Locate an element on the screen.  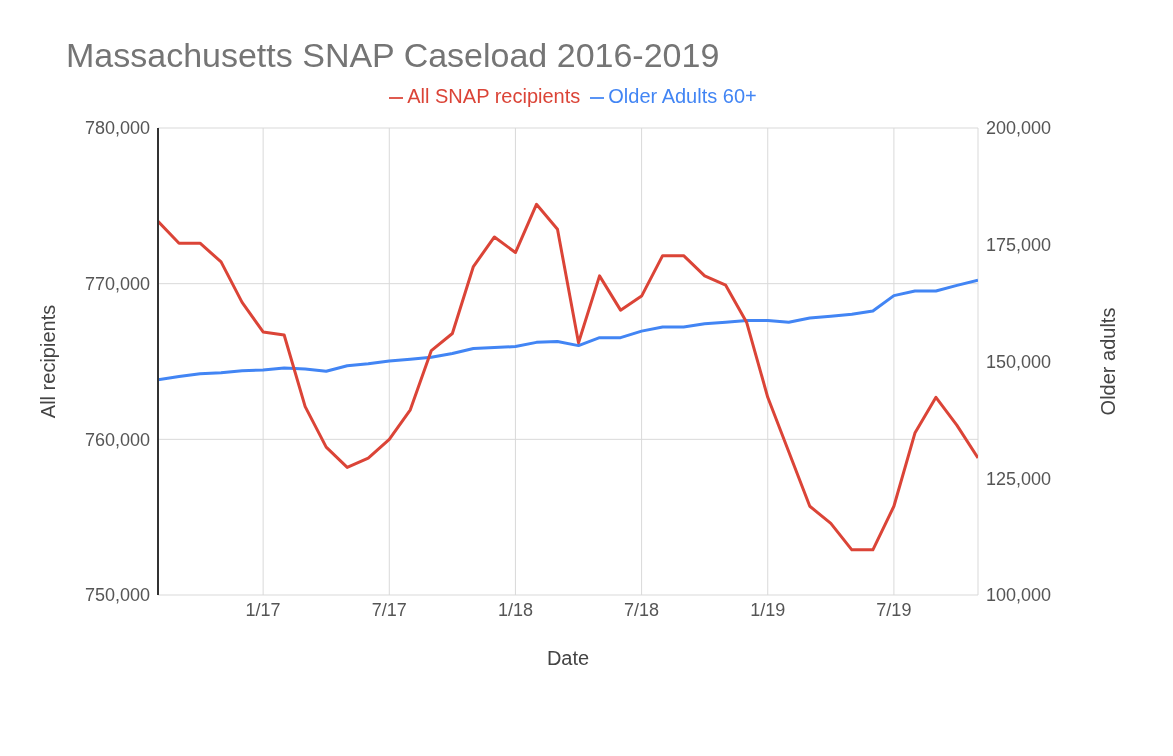
x-tick-label: 7/19 is located at coordinates (894, 609).